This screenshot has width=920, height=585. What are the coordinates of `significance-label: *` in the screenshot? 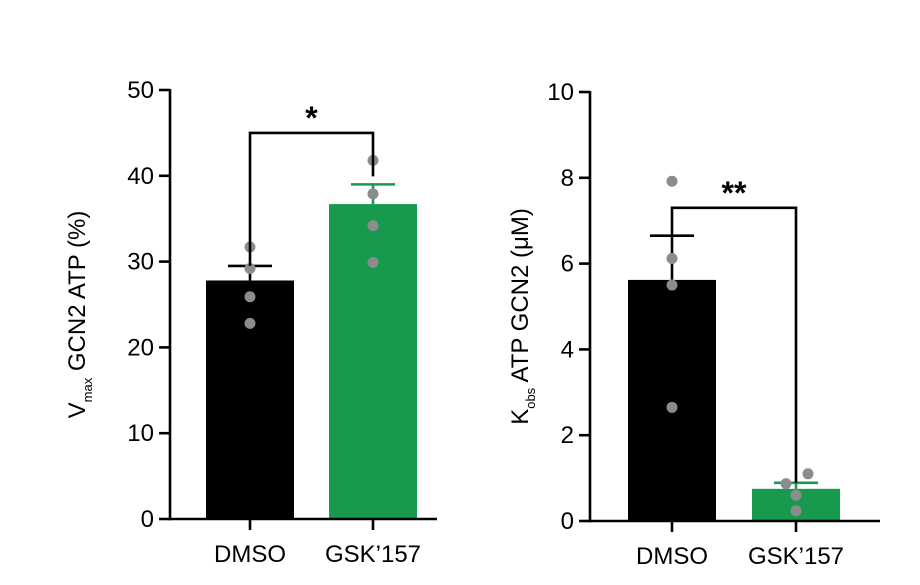 It's located at (311, 118).